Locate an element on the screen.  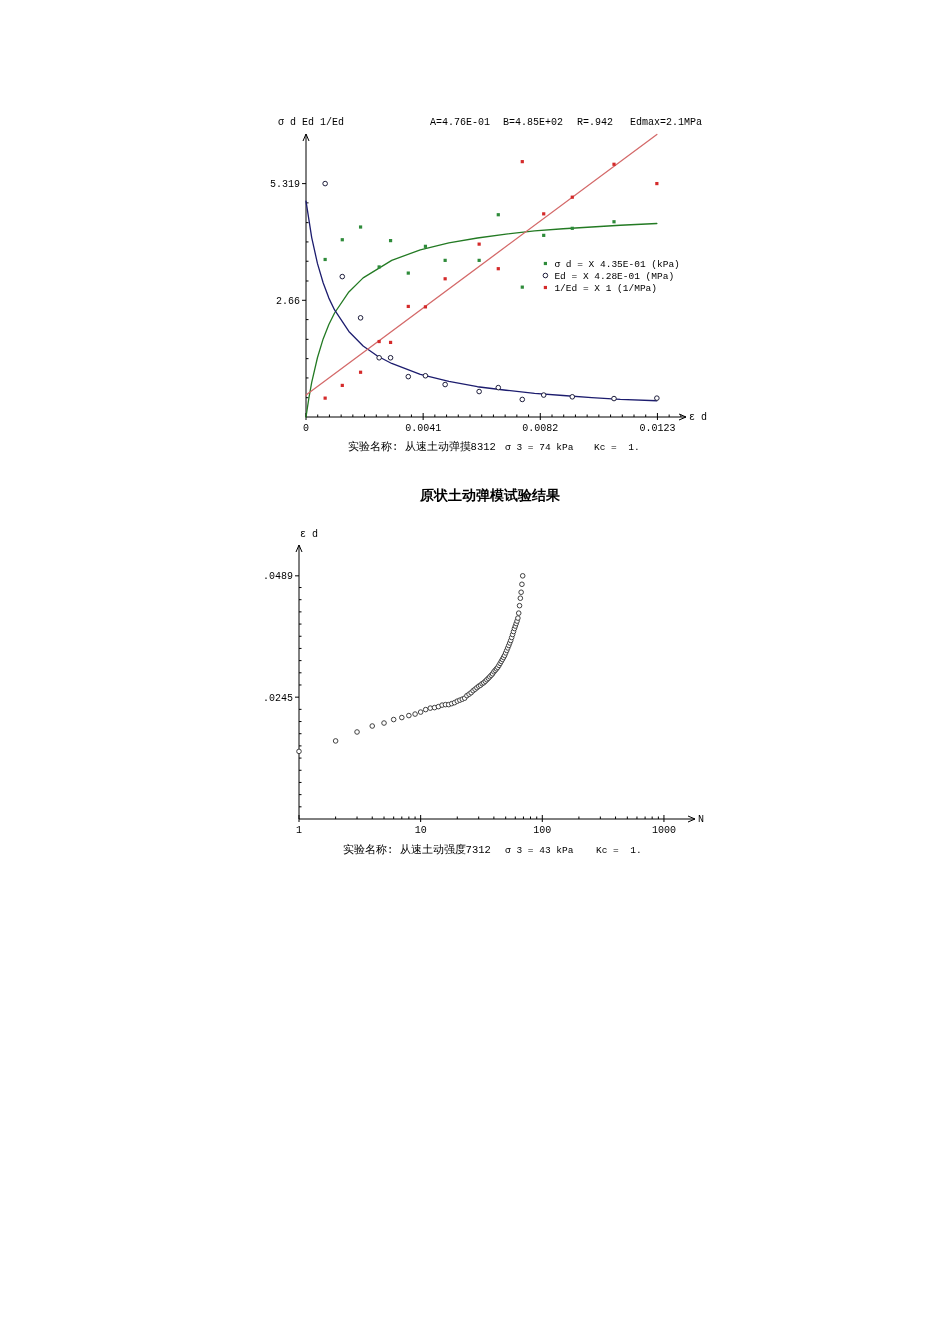
x-tick-label: 0.0082 is located at coordinates (540, 428).